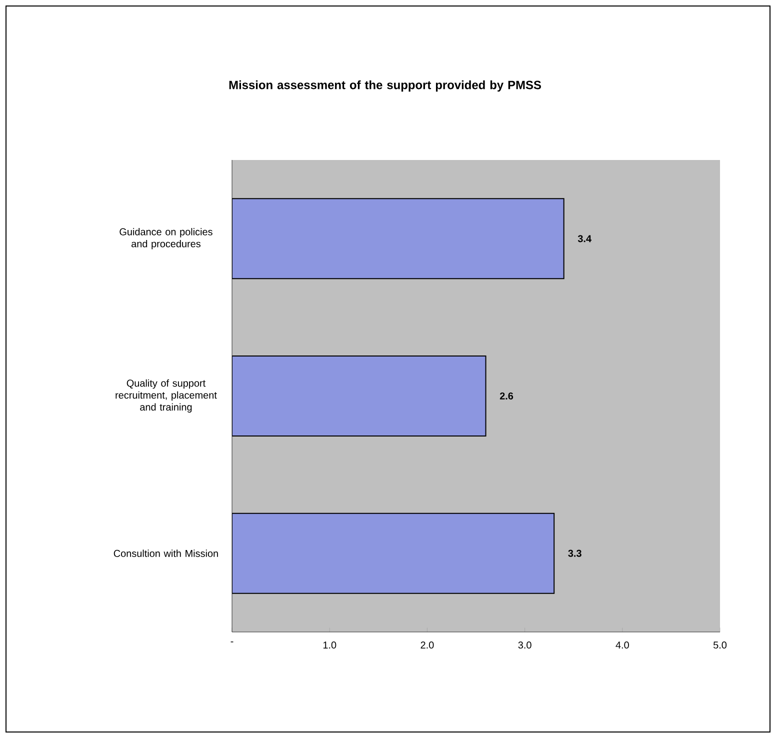  I want to click on x-tick-label: 4.0, so click(622, 645).